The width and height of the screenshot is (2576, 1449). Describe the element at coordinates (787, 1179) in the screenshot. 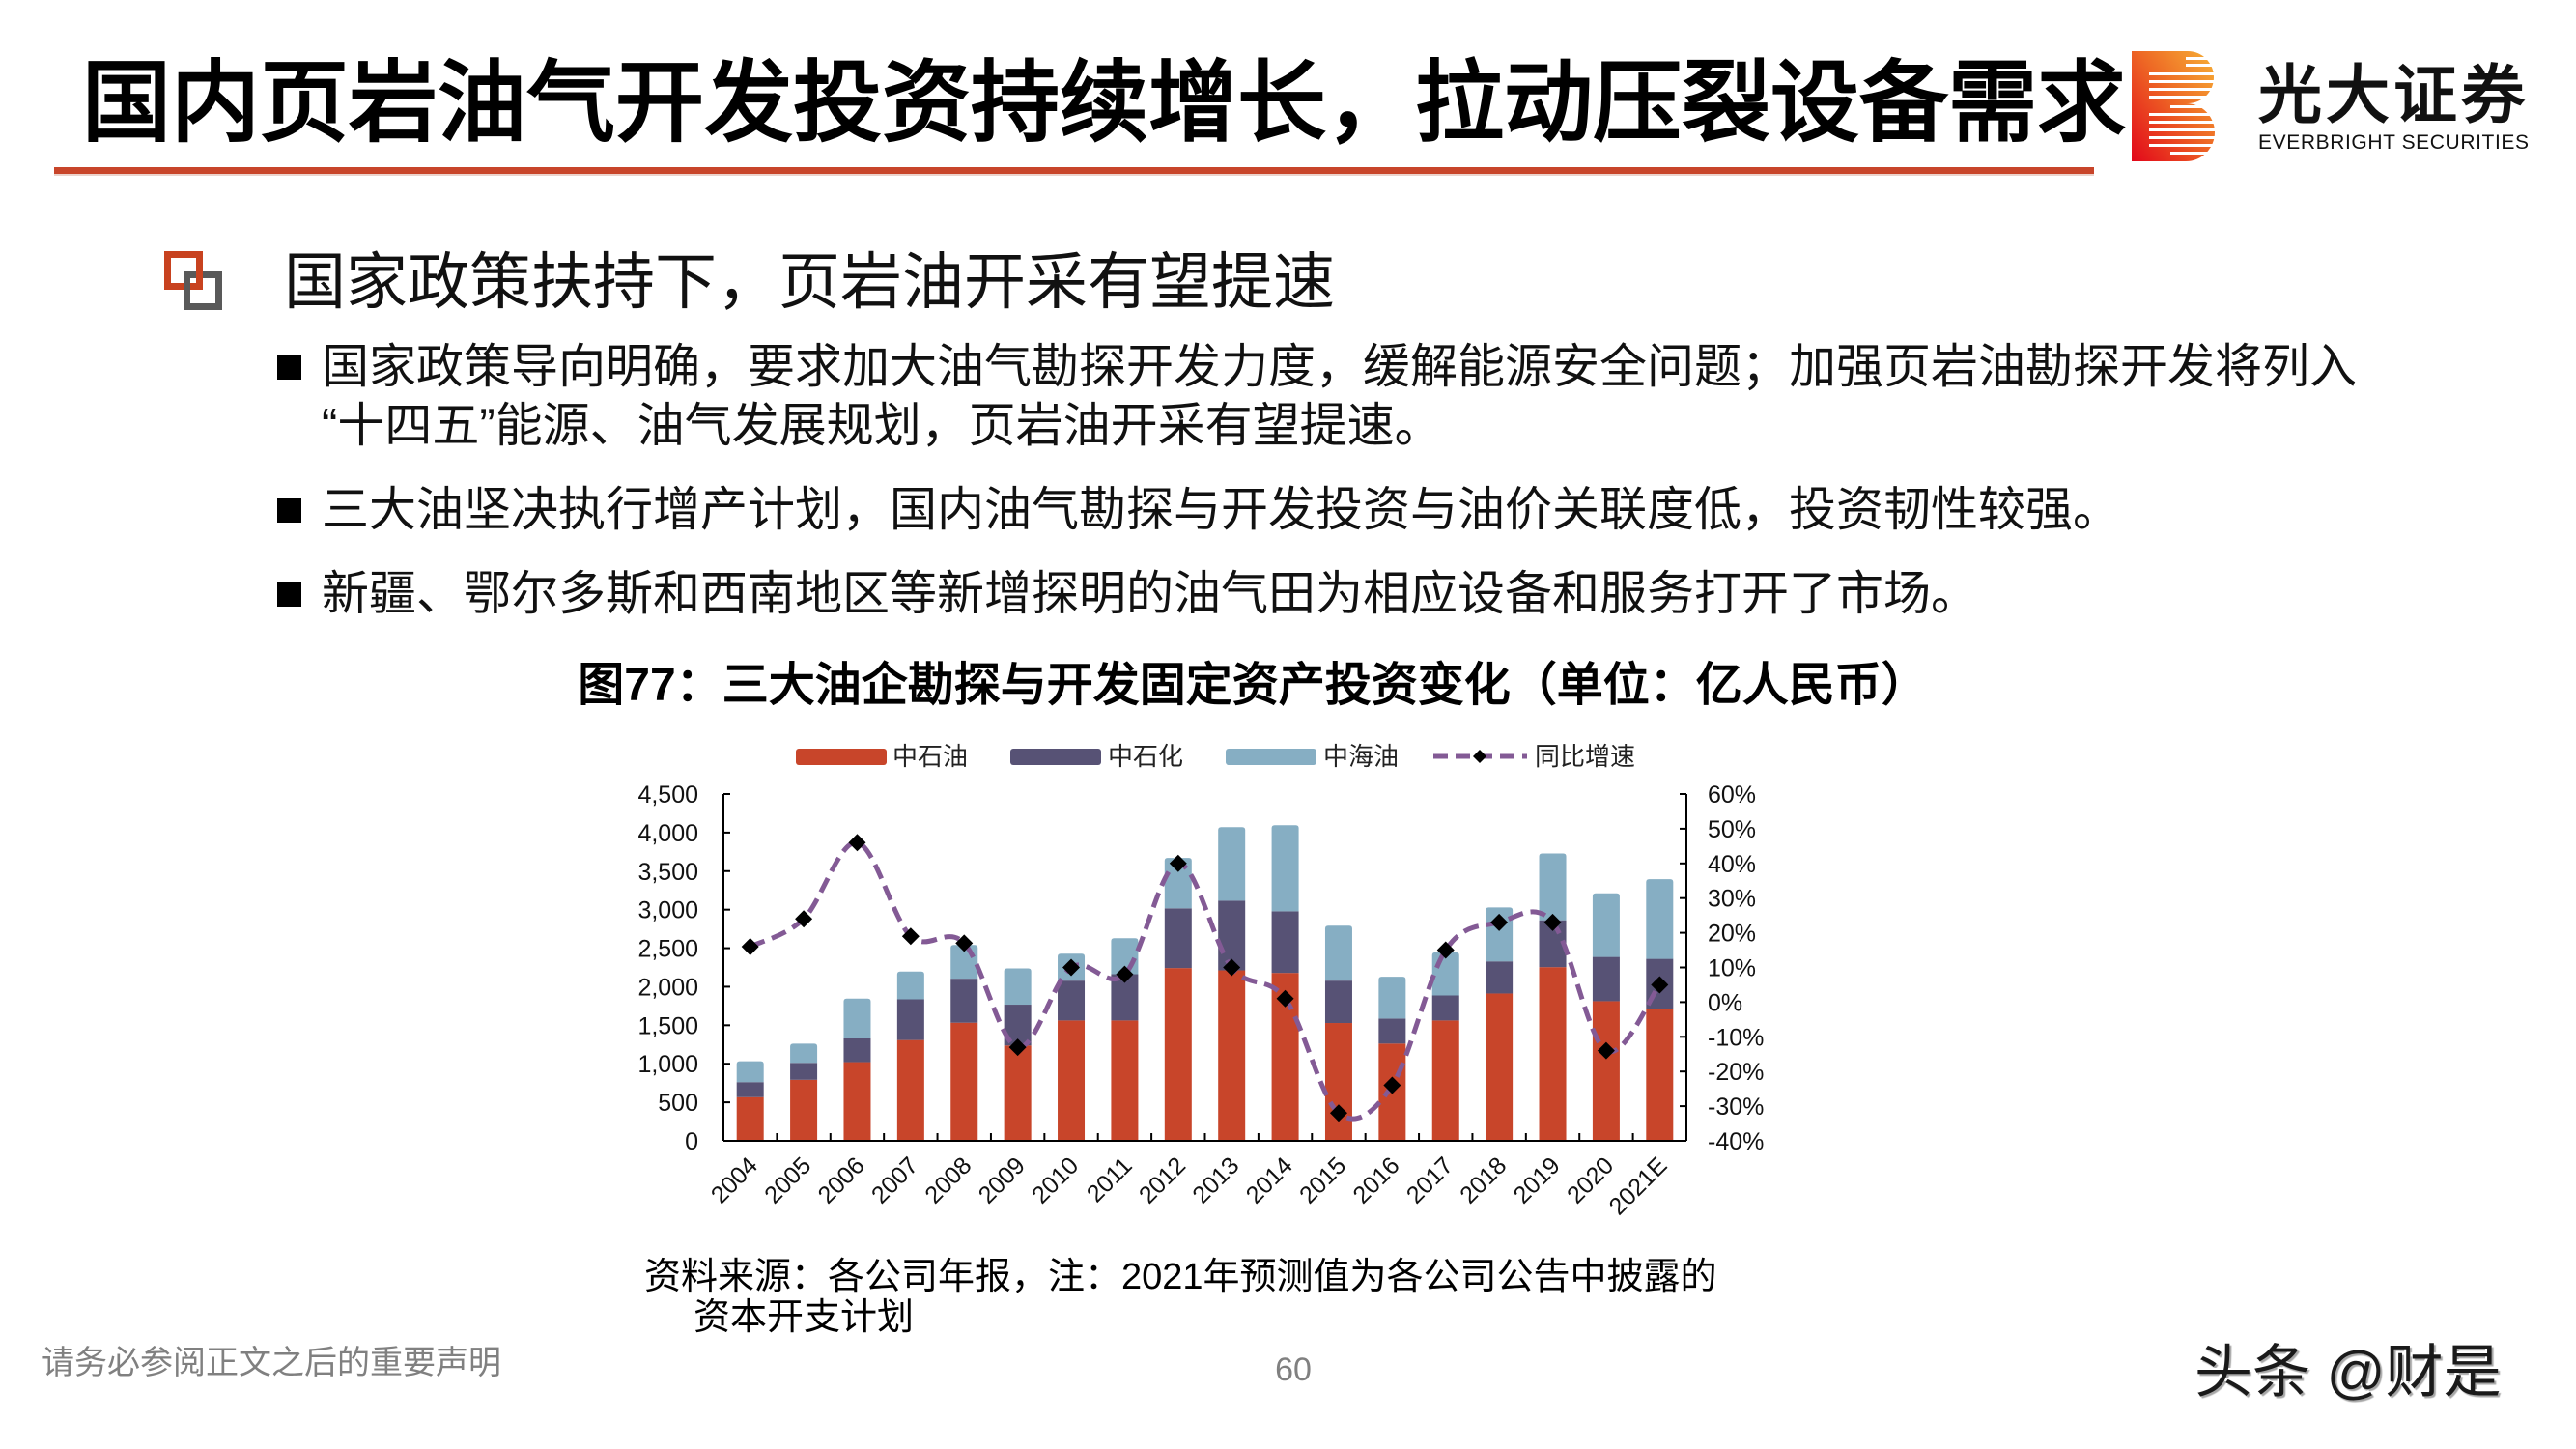

I see `x-axis-label: 2005` at that location.